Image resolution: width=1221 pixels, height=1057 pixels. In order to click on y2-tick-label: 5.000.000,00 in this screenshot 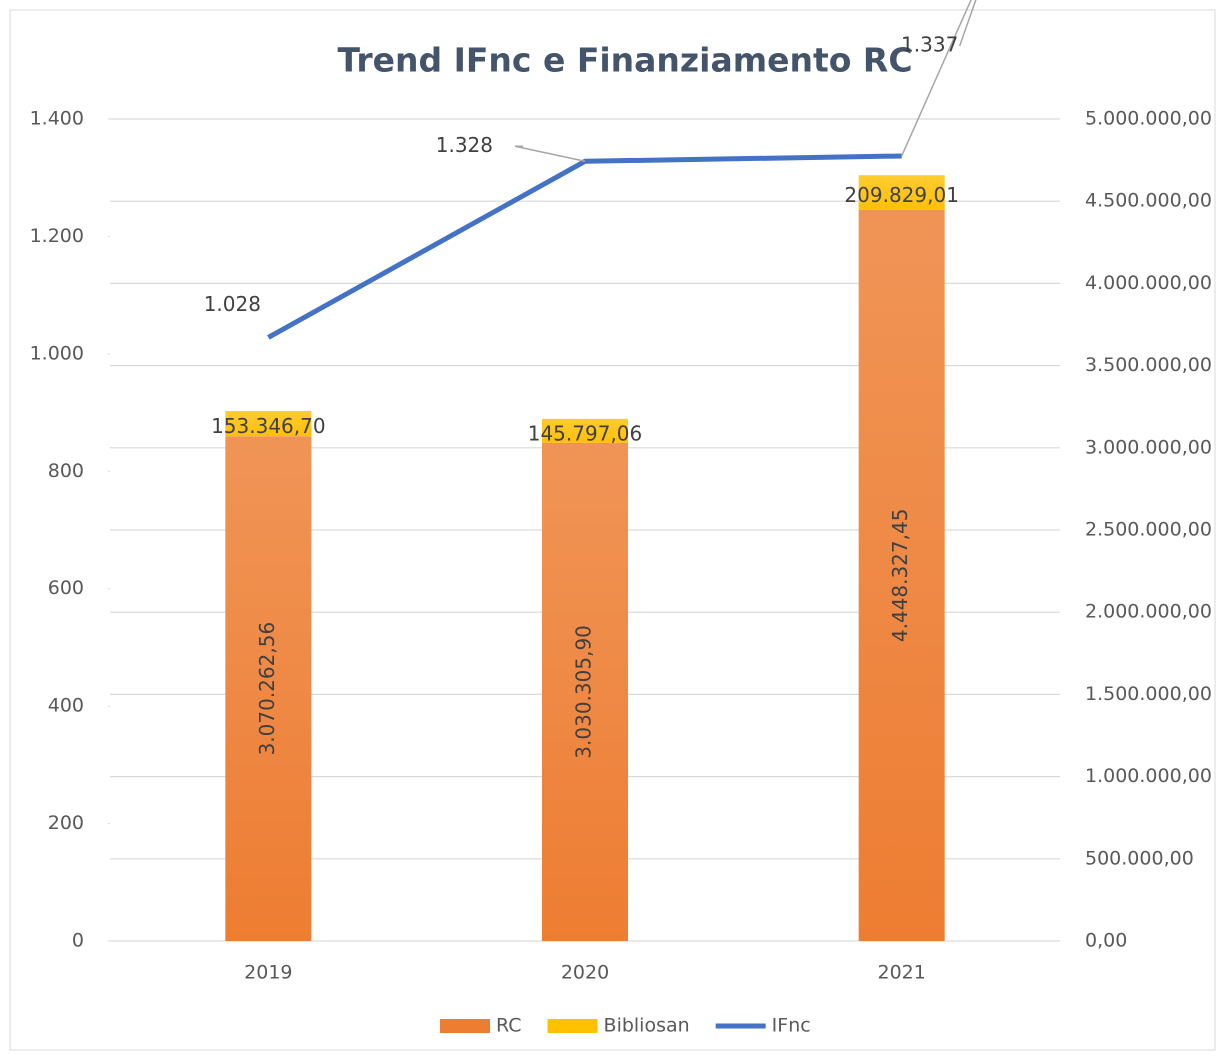, I will do `click(1148, 119)`.